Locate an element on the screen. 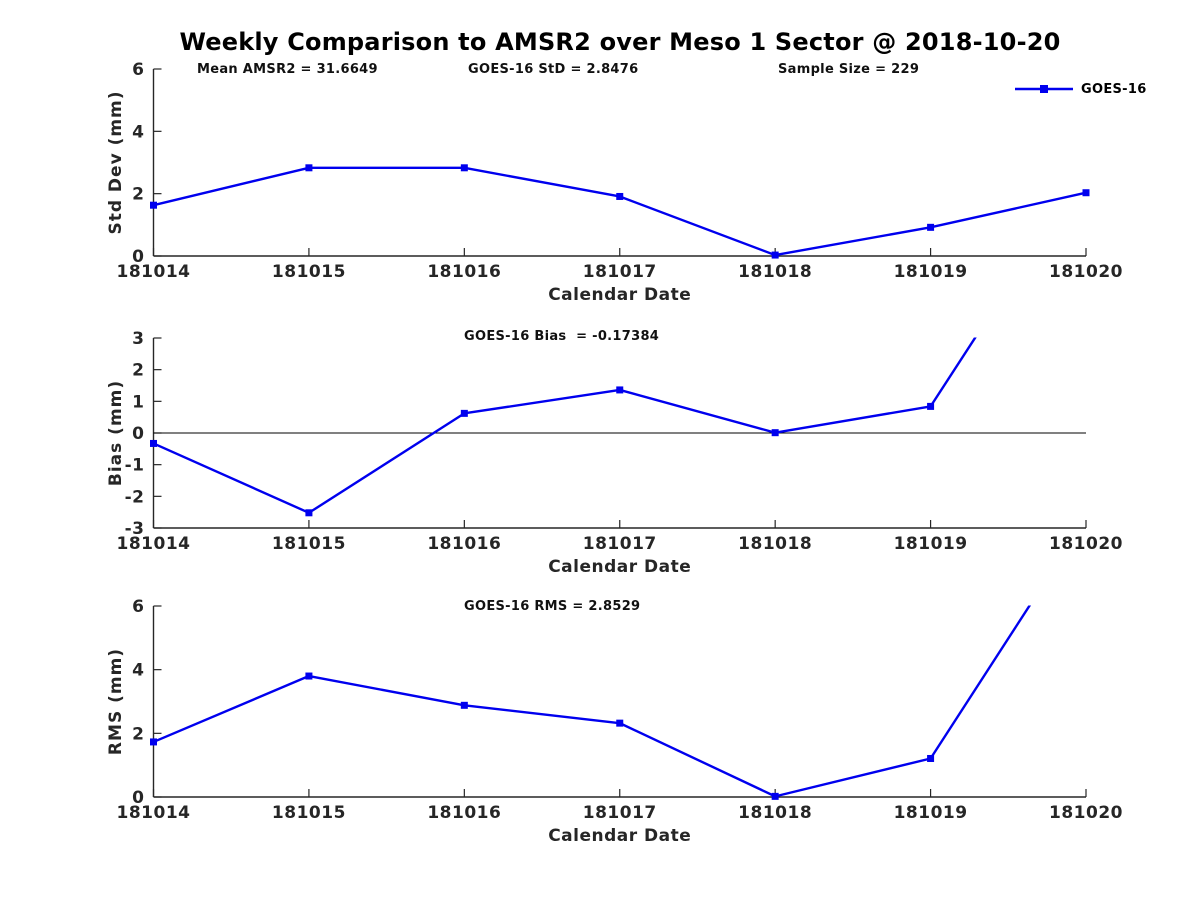 The width and height of the screenshot is (1200, 900). bias-x-tick-label: 181020 is located at coordinates (1086, 544).